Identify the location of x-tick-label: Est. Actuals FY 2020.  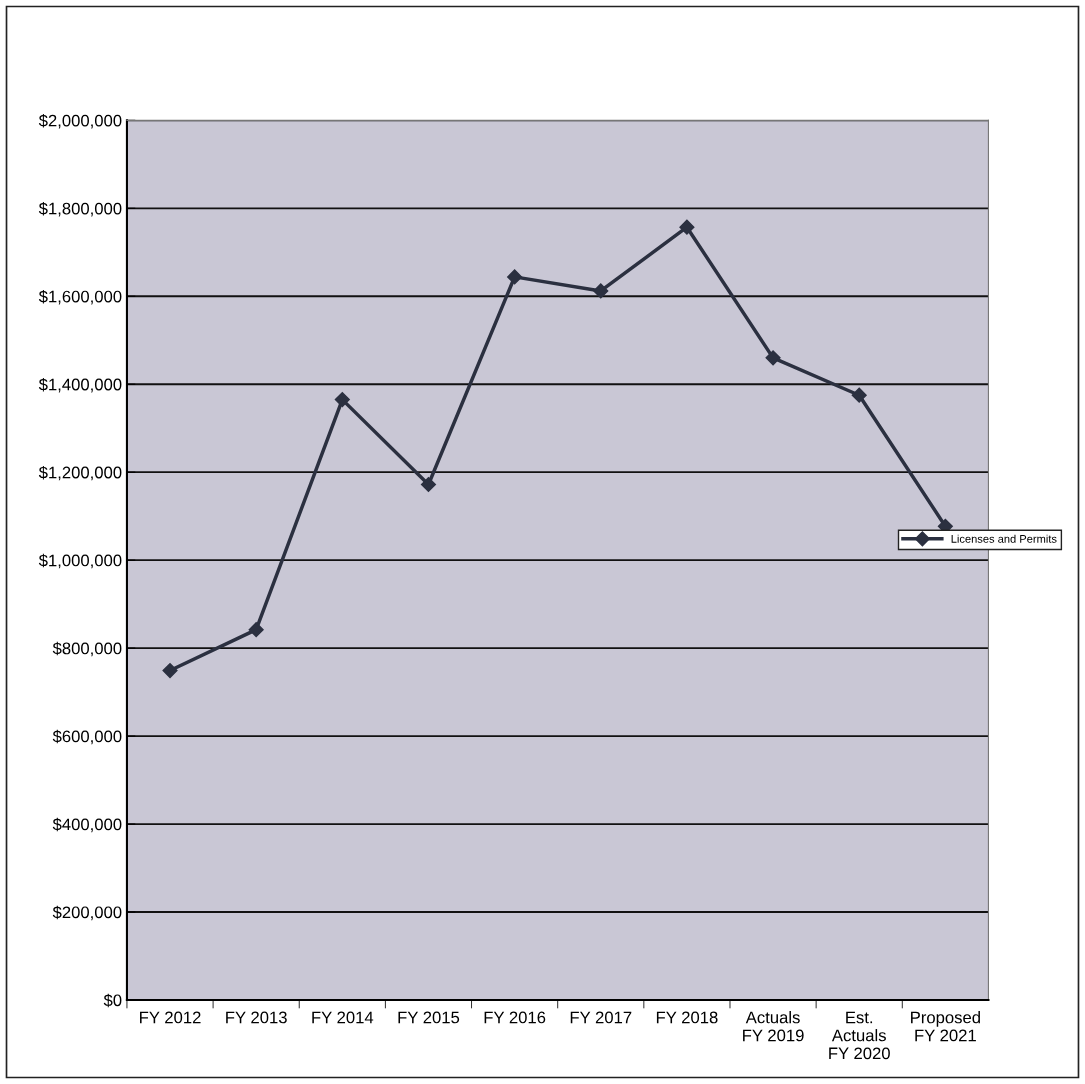
(859, 1035).